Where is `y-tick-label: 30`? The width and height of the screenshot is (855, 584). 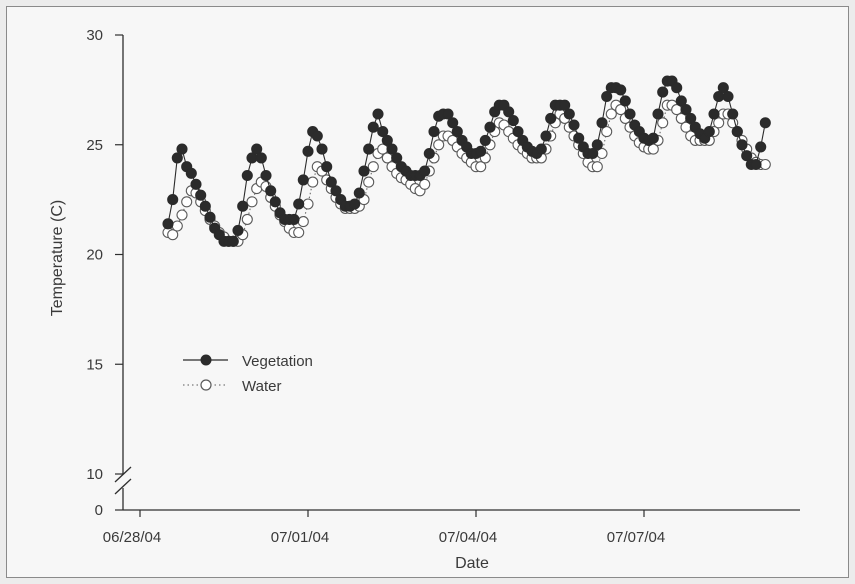
y-tick-label: 30 is located at coordinates (94, 35).